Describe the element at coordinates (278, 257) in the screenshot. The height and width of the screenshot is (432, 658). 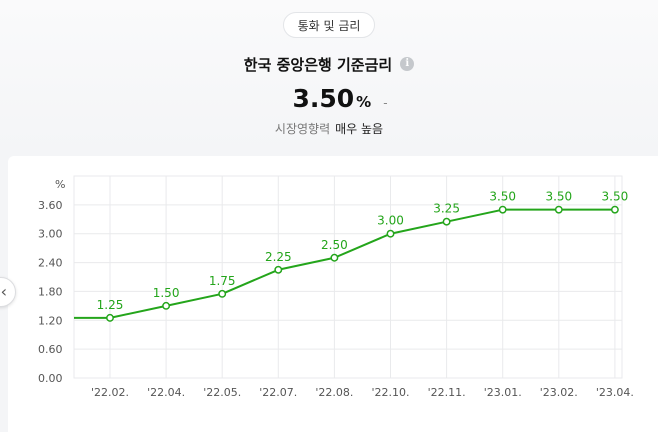
I see `data-label: 2.25` at that location.